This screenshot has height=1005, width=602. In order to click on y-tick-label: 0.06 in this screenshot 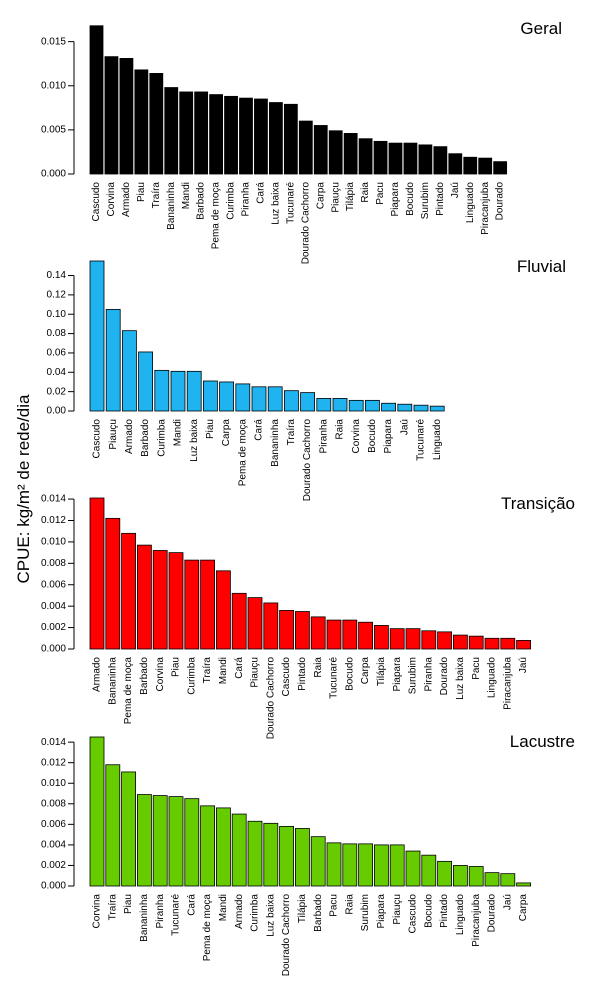, I will do `click(57, 353)`.